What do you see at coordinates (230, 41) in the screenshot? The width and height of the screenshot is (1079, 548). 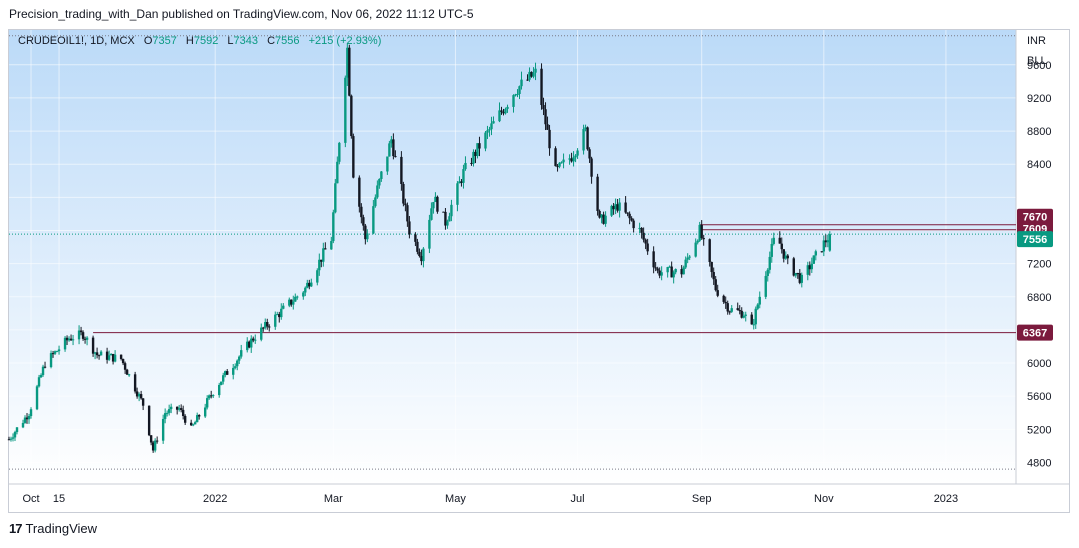 I see `low-label: L` at bounding box center [230, 41].